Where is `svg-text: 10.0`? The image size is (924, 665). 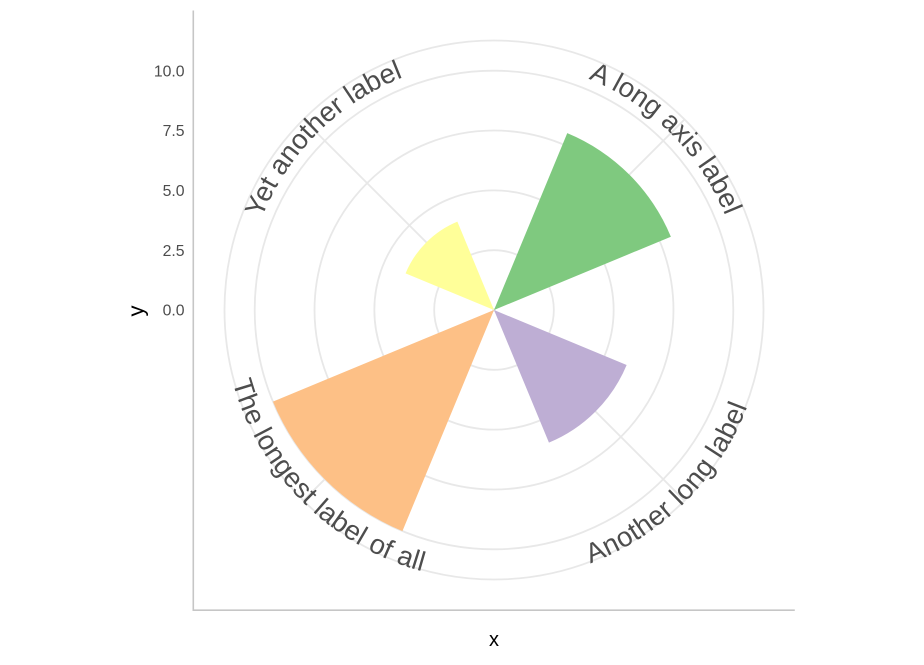
svg-text: 10.0 is located at coordinates (169, 71).